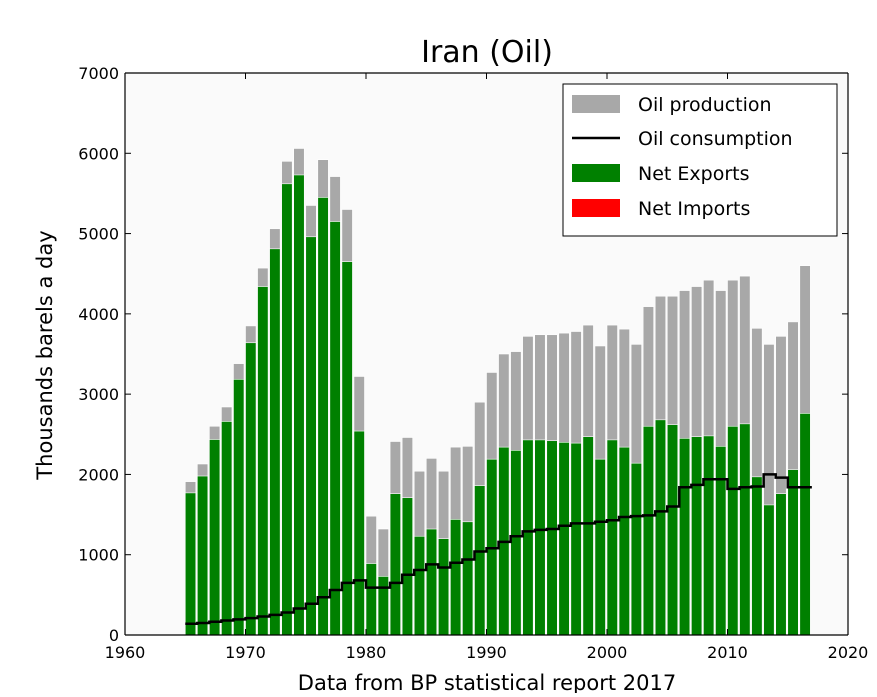 This screenshot has height=697, width=877. I want to click on x-tick-label-2010: 2010, so click(727, 652).